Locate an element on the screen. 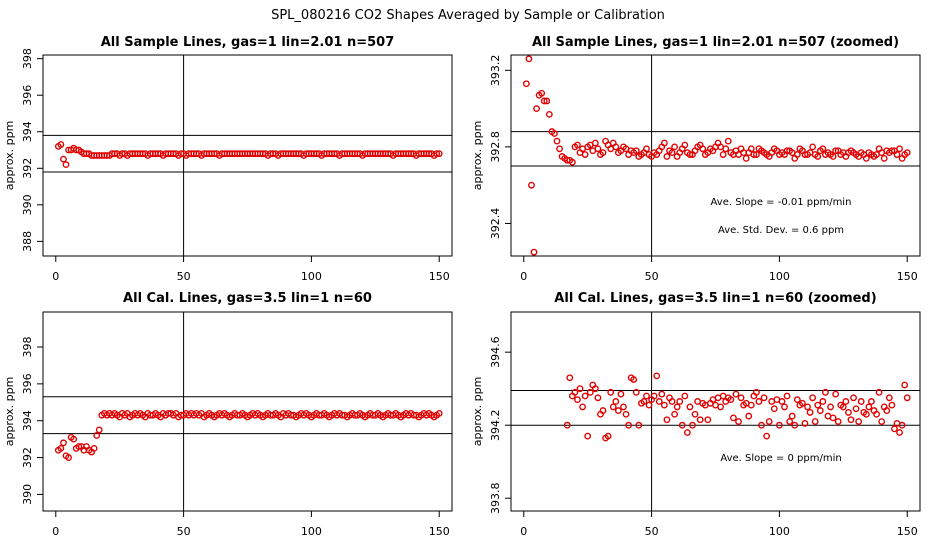 The height and width of the screenshot is (540, 936). panel-title: All Cal. Lines, gas=3.5 lin=1 n=60 is located at coordinates (247, 298).